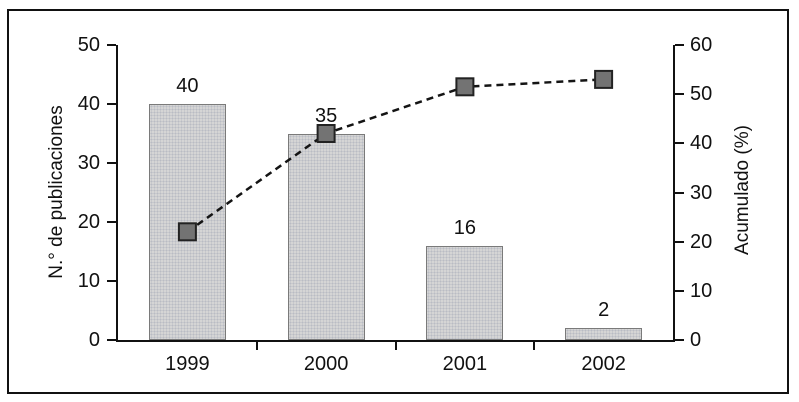 The image size is (799, 402). Describe the element at coordinates (603, 364) in the screenshot. I see `x-axis-category-label: 2002` at that location.